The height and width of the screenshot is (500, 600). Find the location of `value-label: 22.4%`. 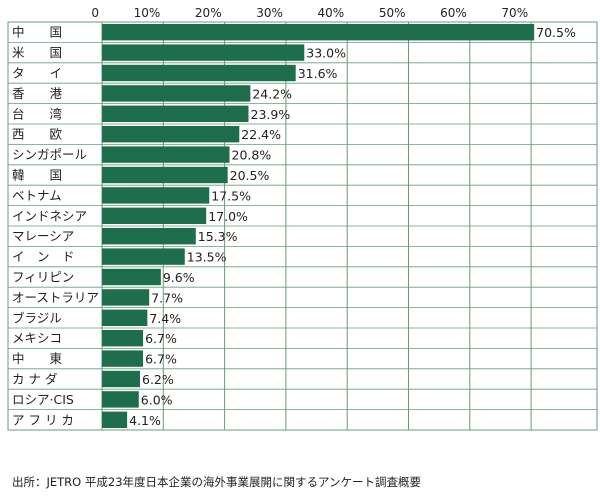

value-label: 22.4% is located at coordinates (261, 134).